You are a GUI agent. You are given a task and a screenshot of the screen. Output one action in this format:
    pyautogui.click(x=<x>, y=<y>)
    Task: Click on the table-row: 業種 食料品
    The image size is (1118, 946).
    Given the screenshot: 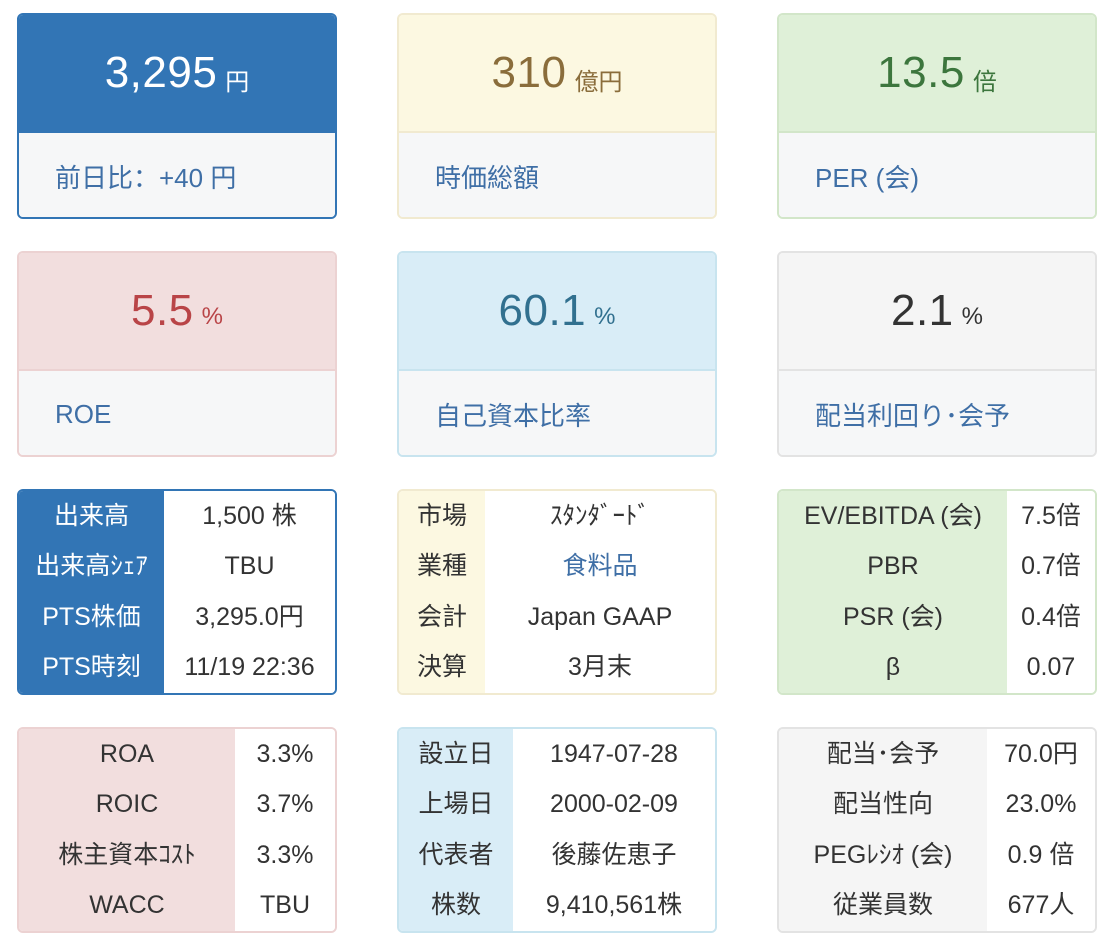 What is the action you would take?
    pyautogui.click(x=557, y=566)
    